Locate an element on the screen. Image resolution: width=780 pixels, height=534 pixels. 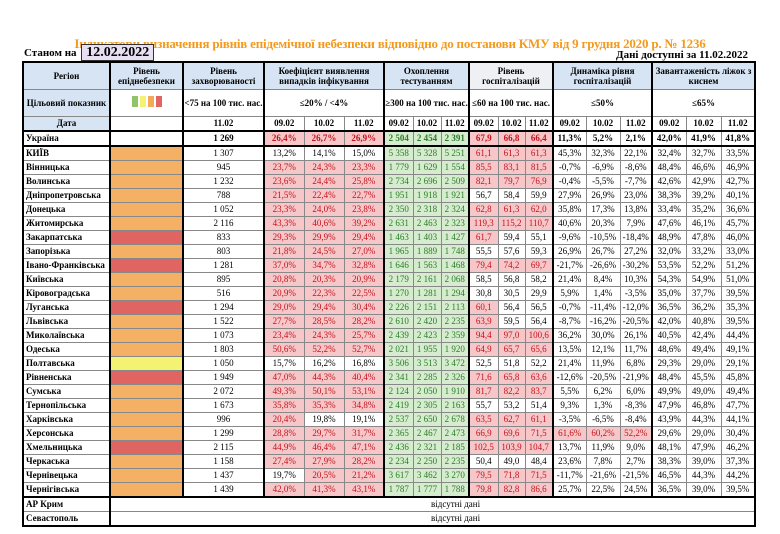
oxygen-beds-value: 33,5% is located at coordinates (738, 153).